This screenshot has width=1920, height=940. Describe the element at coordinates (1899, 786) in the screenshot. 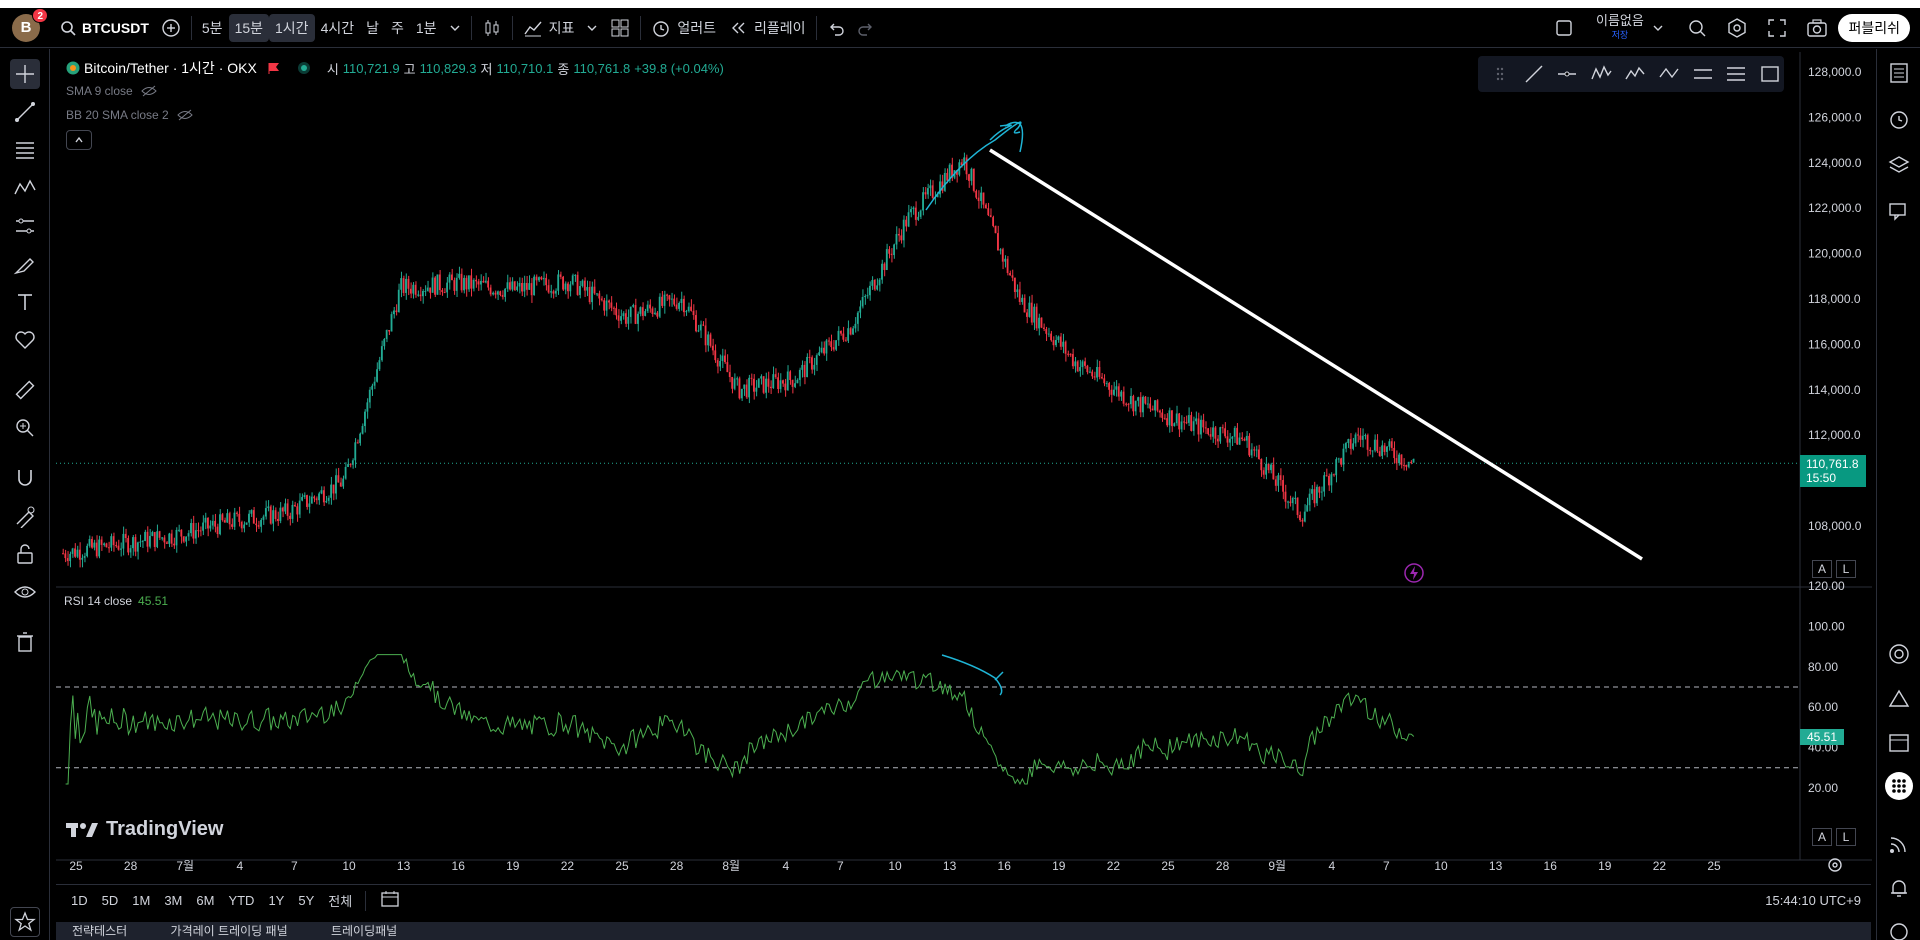

I see `apps-grid-icon` at that location.